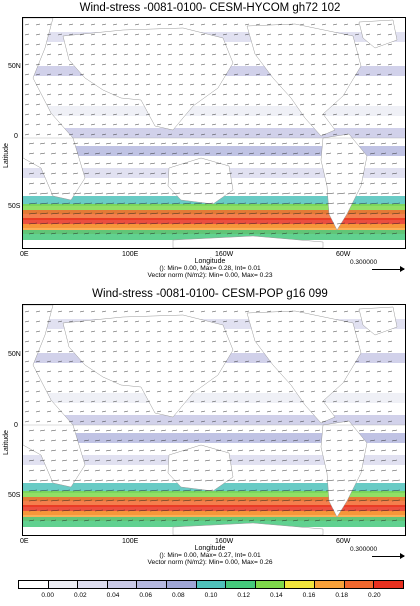 The height and width of the screenshot is (606, 420). I want to click on landmass, so click(248, 528).